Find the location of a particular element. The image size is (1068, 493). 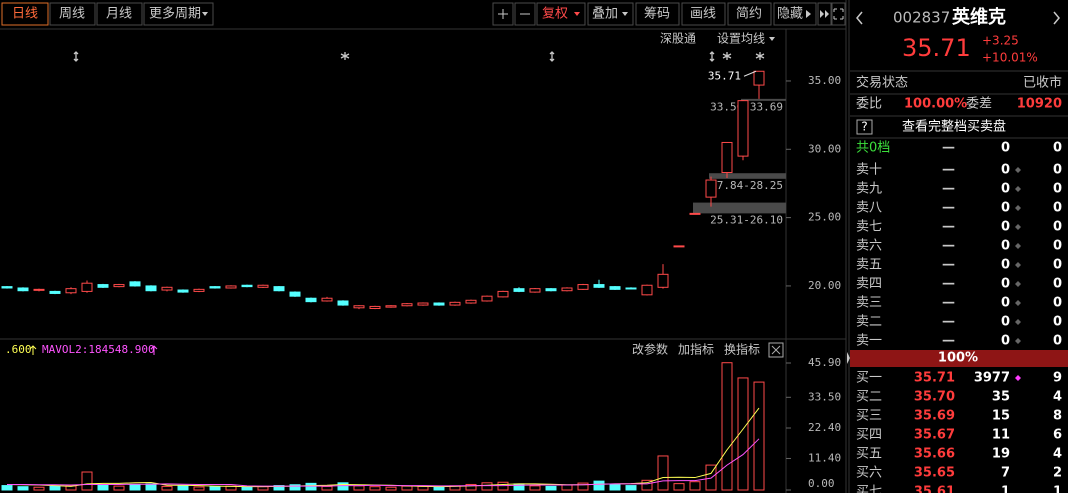

dropdown-arrow is located at coordinates (205, 14).